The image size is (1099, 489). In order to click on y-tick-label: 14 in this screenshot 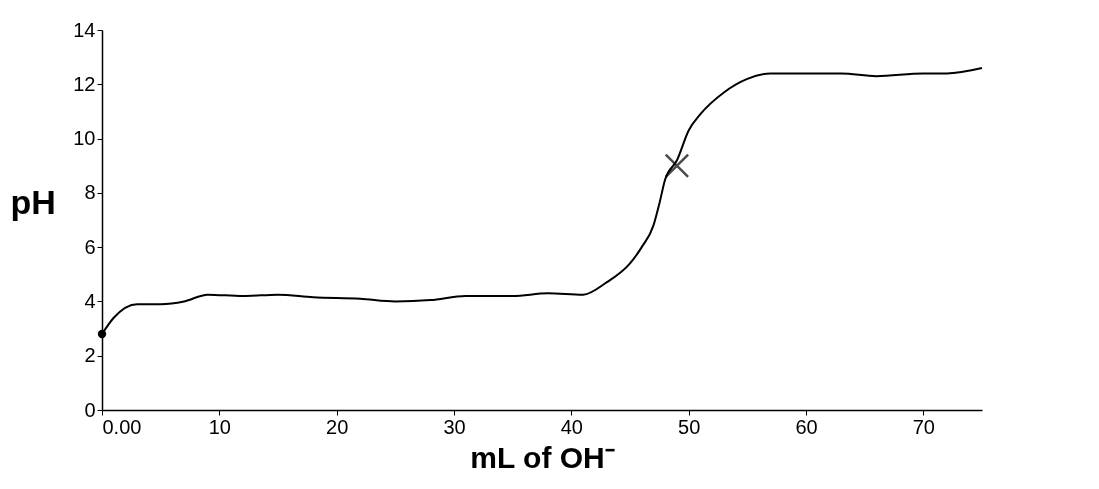, I will do `click(84, 29)`.